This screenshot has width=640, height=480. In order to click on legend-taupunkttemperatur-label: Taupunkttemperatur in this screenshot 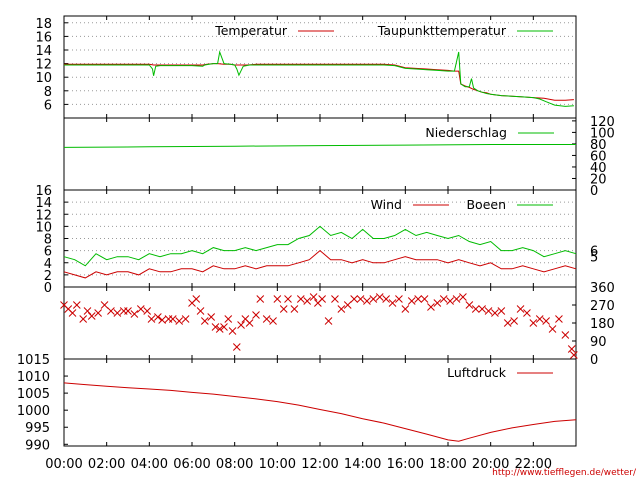, I will do `click(442, 30)`.